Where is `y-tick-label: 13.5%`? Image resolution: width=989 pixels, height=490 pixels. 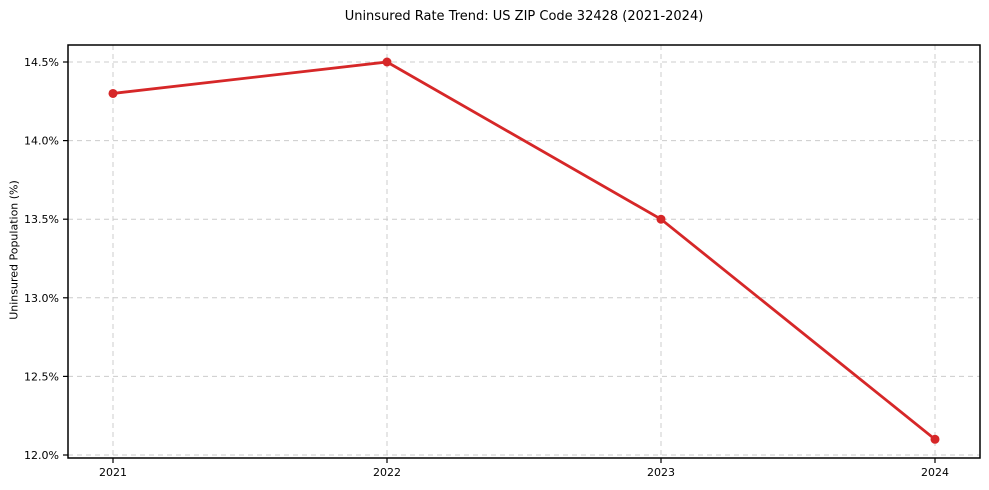
y-tick-label: 13.5% is located at coordinates (41, 219).